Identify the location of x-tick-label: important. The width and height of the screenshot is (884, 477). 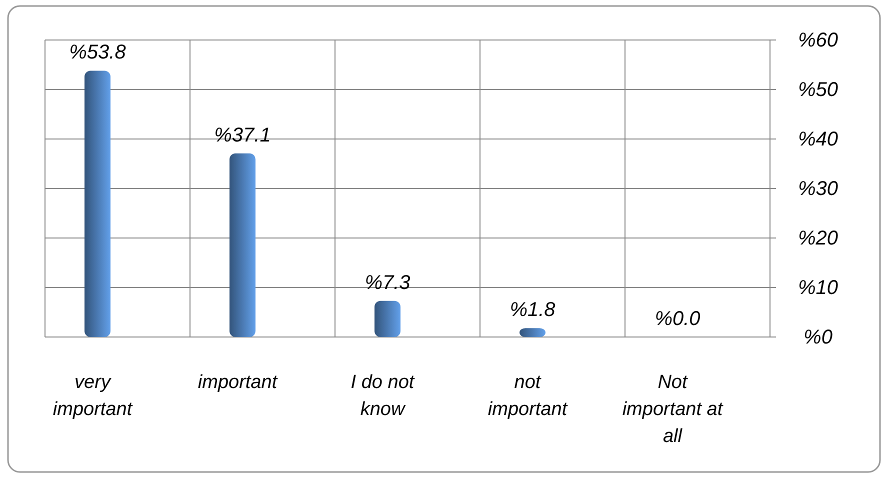
(238, 382).